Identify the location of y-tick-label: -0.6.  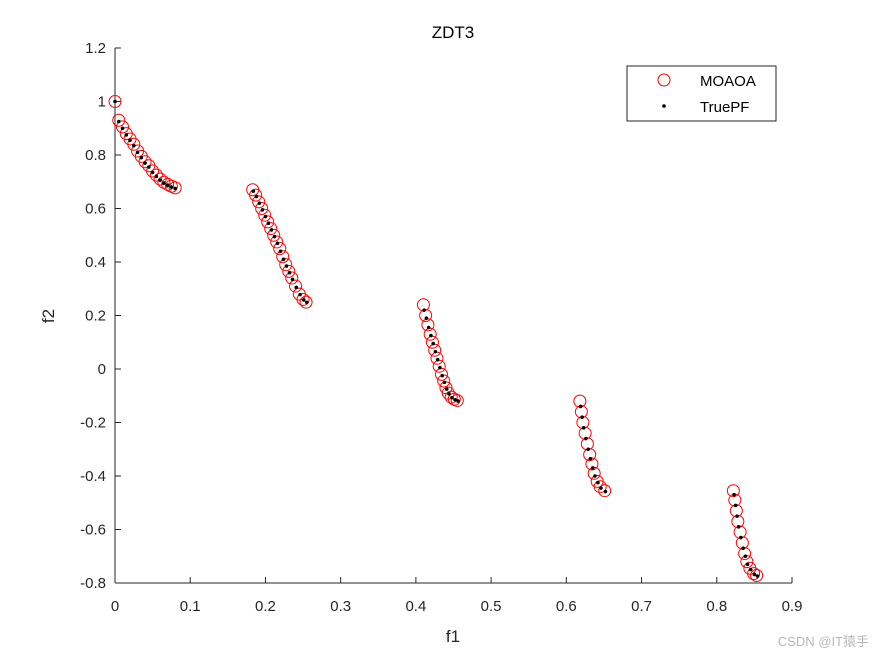
(93, 530).